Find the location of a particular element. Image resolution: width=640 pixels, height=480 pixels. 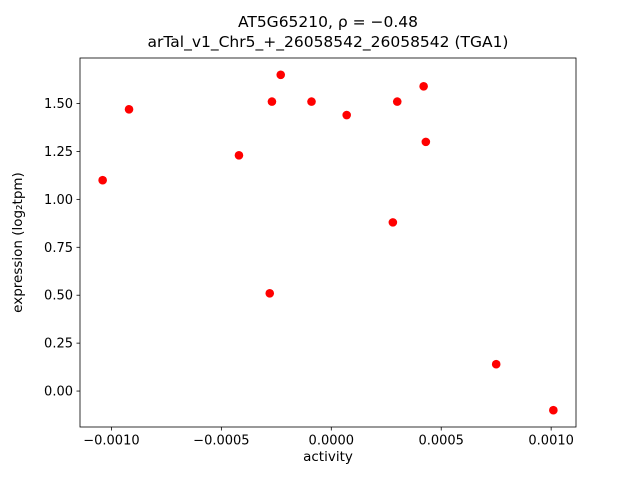

y-tick-label: 1.00 is located at coordinates (58, 200).